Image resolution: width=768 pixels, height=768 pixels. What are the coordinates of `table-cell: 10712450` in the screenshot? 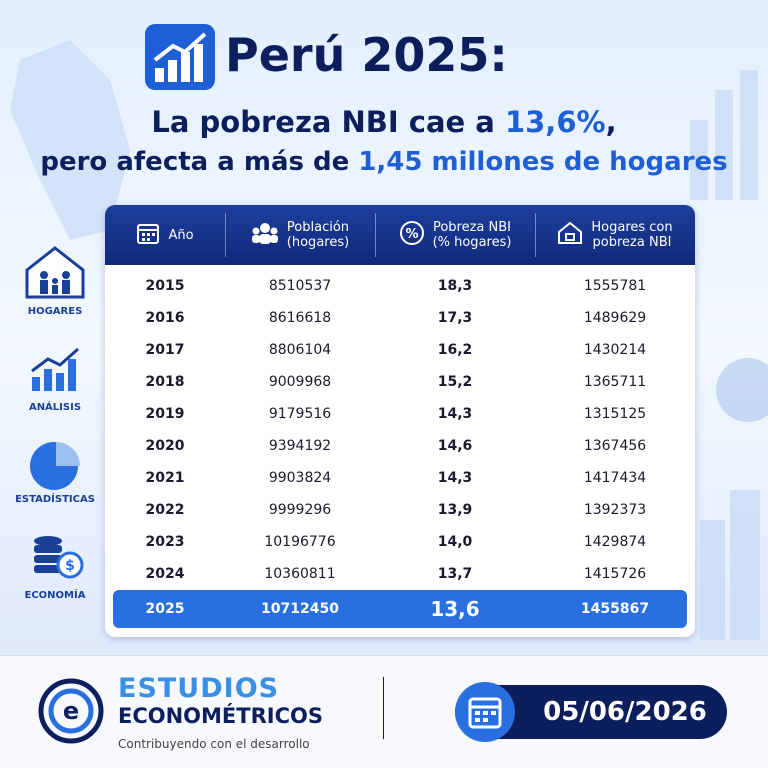 It's located at (300, 609).